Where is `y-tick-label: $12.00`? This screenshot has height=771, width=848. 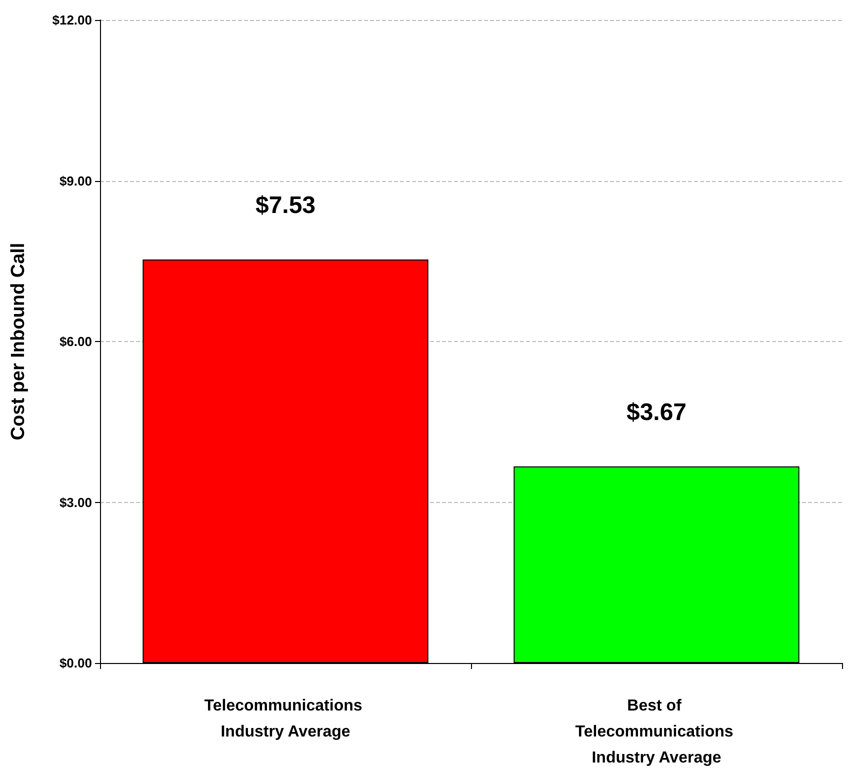 y-tick-label: $12.00 is located at coordinates (72, 20).